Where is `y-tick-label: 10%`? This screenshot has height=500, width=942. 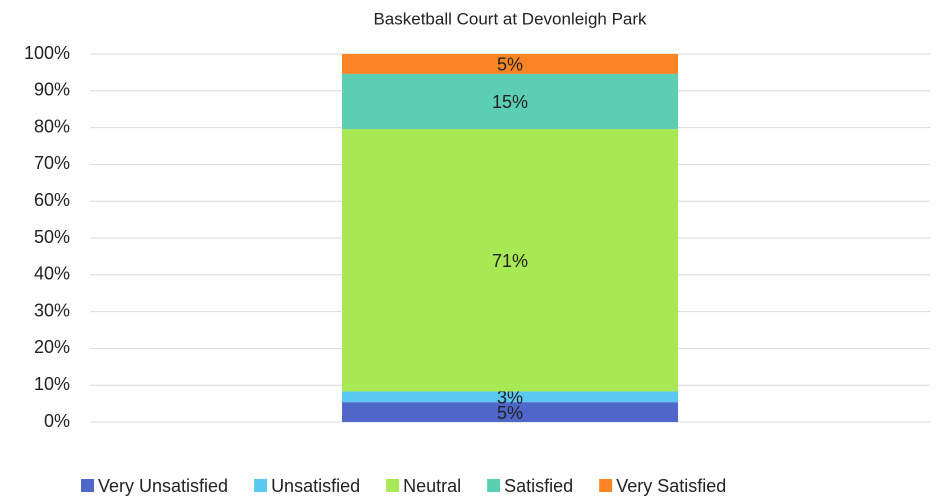
y-tick-label: 10% is located at coordinates (52, 384).